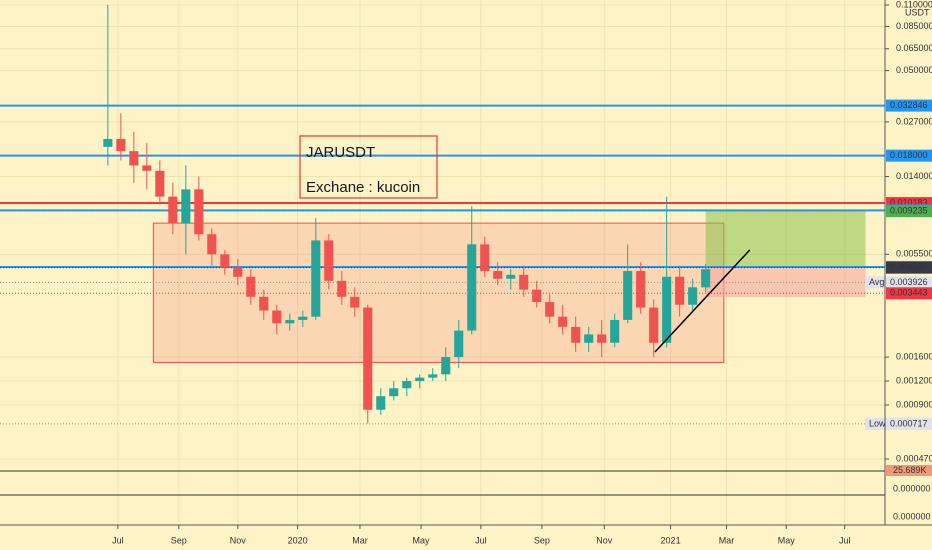  What do you see at coordinates (914, 26) in the screenshot?
I see `y-tick-label: 0.085000` at bounding box center [914, 26].